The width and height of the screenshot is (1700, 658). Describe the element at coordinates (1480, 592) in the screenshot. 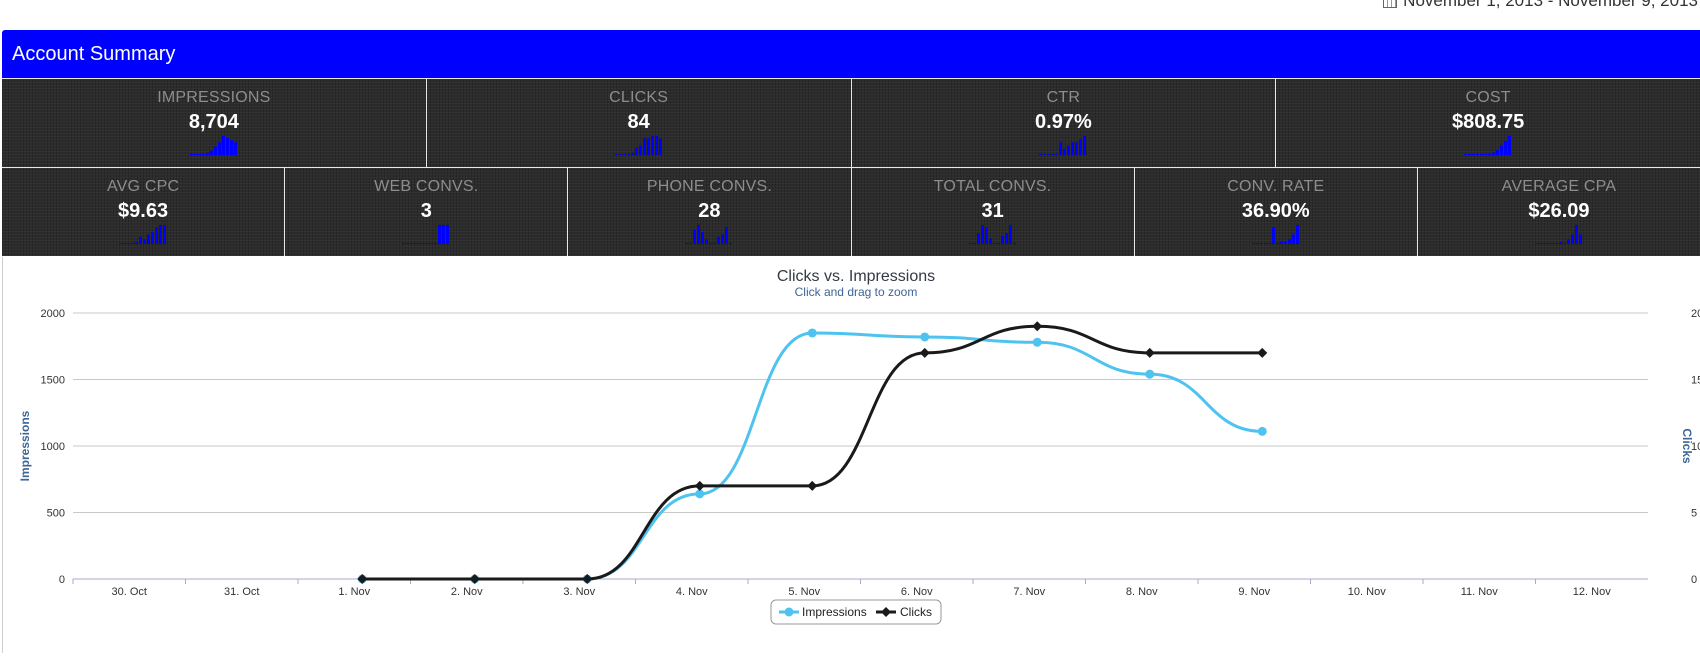

I see `x-tick-label: 11. Nov` at that location.